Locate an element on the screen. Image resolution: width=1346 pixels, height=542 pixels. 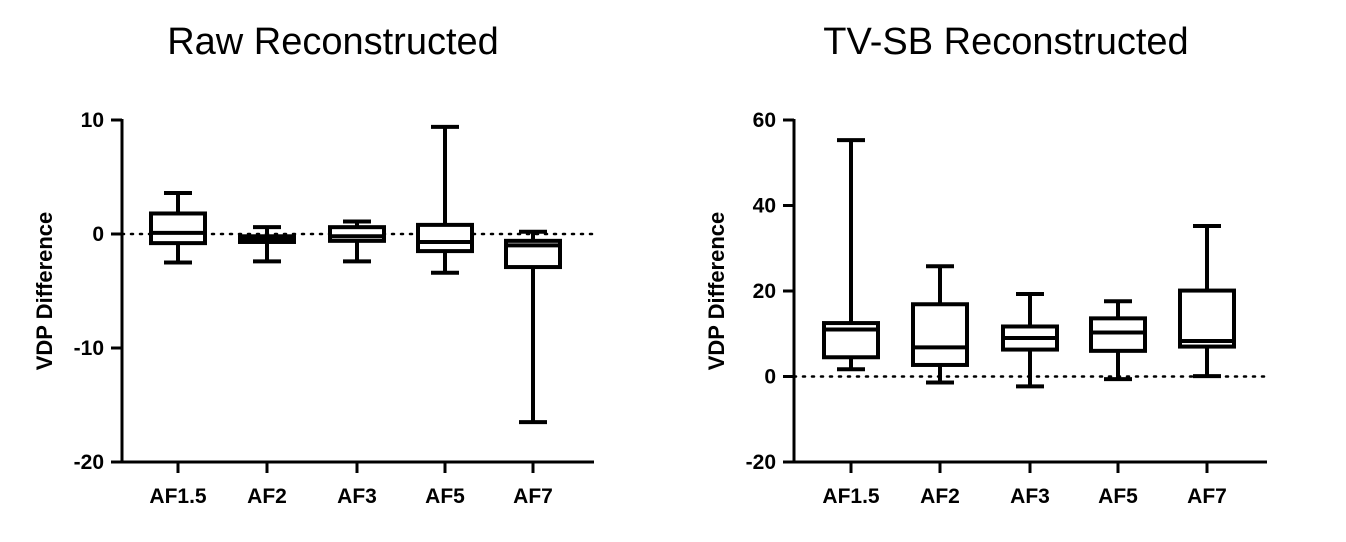
chart1-y-axis-label: VDP Difference is located at coordinates (44, 291).